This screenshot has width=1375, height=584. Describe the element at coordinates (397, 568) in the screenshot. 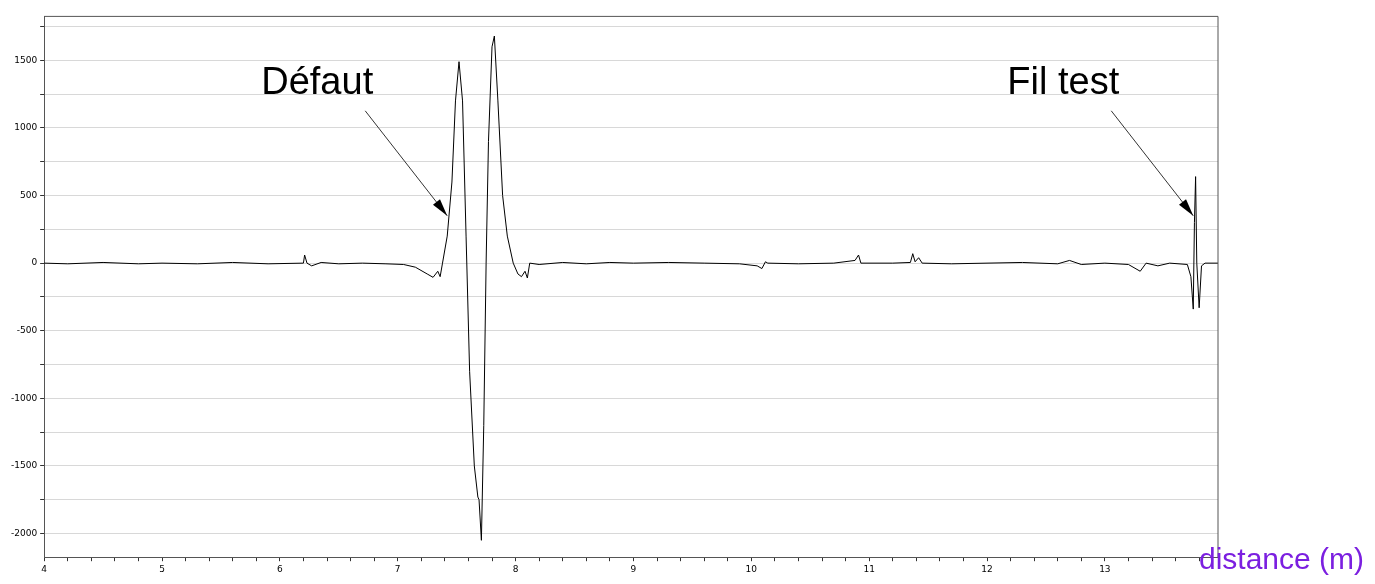

I see `x-tick-label: 7` at that location.